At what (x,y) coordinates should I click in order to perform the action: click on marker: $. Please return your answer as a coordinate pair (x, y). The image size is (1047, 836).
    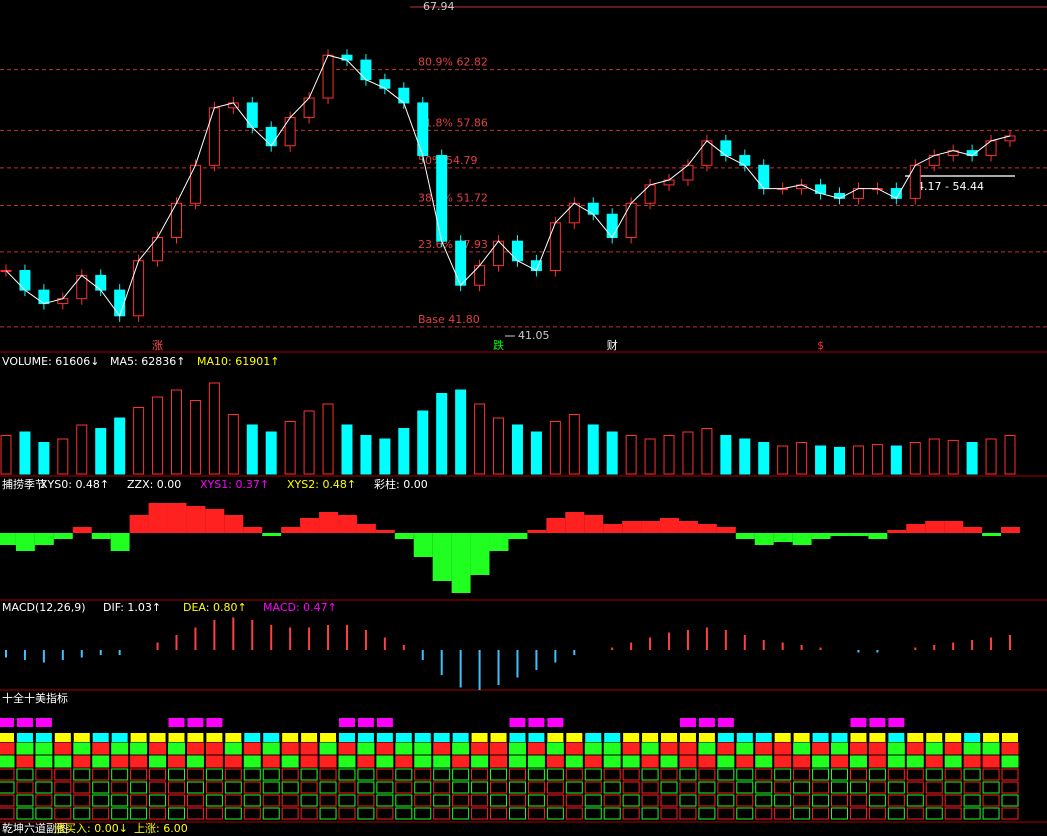
    Looking at the image, I should click on (820, 345).